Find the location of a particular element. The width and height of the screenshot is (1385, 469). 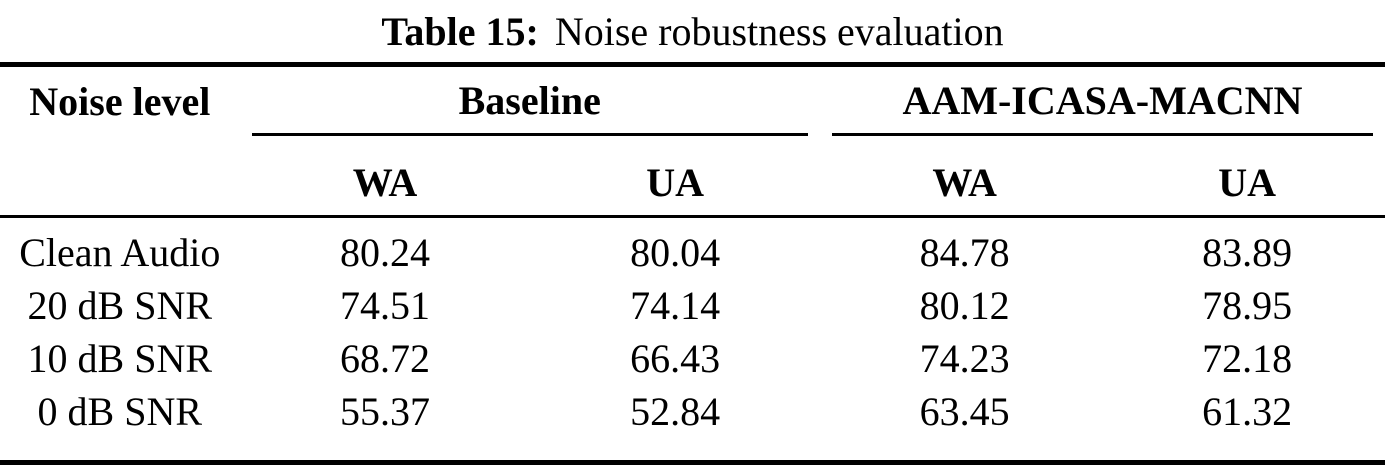

cell-baseline-ua: 66.43 is located at coordinates (675, 358).